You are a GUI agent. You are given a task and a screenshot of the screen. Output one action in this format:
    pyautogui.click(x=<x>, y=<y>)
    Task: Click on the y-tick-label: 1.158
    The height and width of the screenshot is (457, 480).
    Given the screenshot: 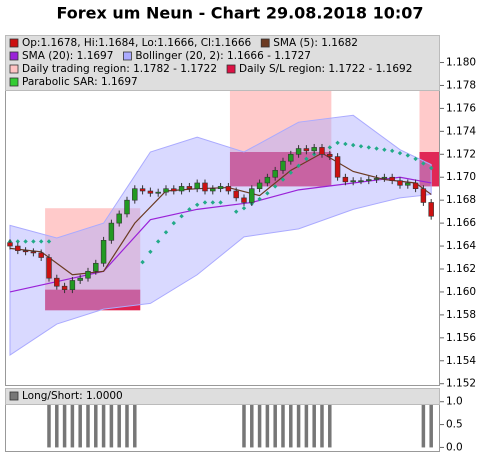 What is the action you would take?
    pyautogui.click(x=461, y=315)
    